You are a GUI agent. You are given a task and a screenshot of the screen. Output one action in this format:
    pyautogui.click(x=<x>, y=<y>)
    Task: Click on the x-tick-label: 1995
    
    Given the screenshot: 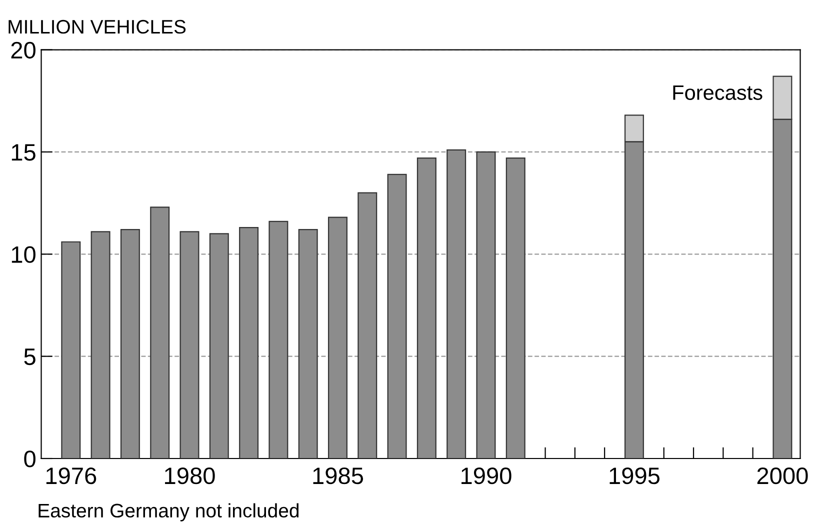 What is the action you would take?
    pyautogui.click(x=635, y=475)
    